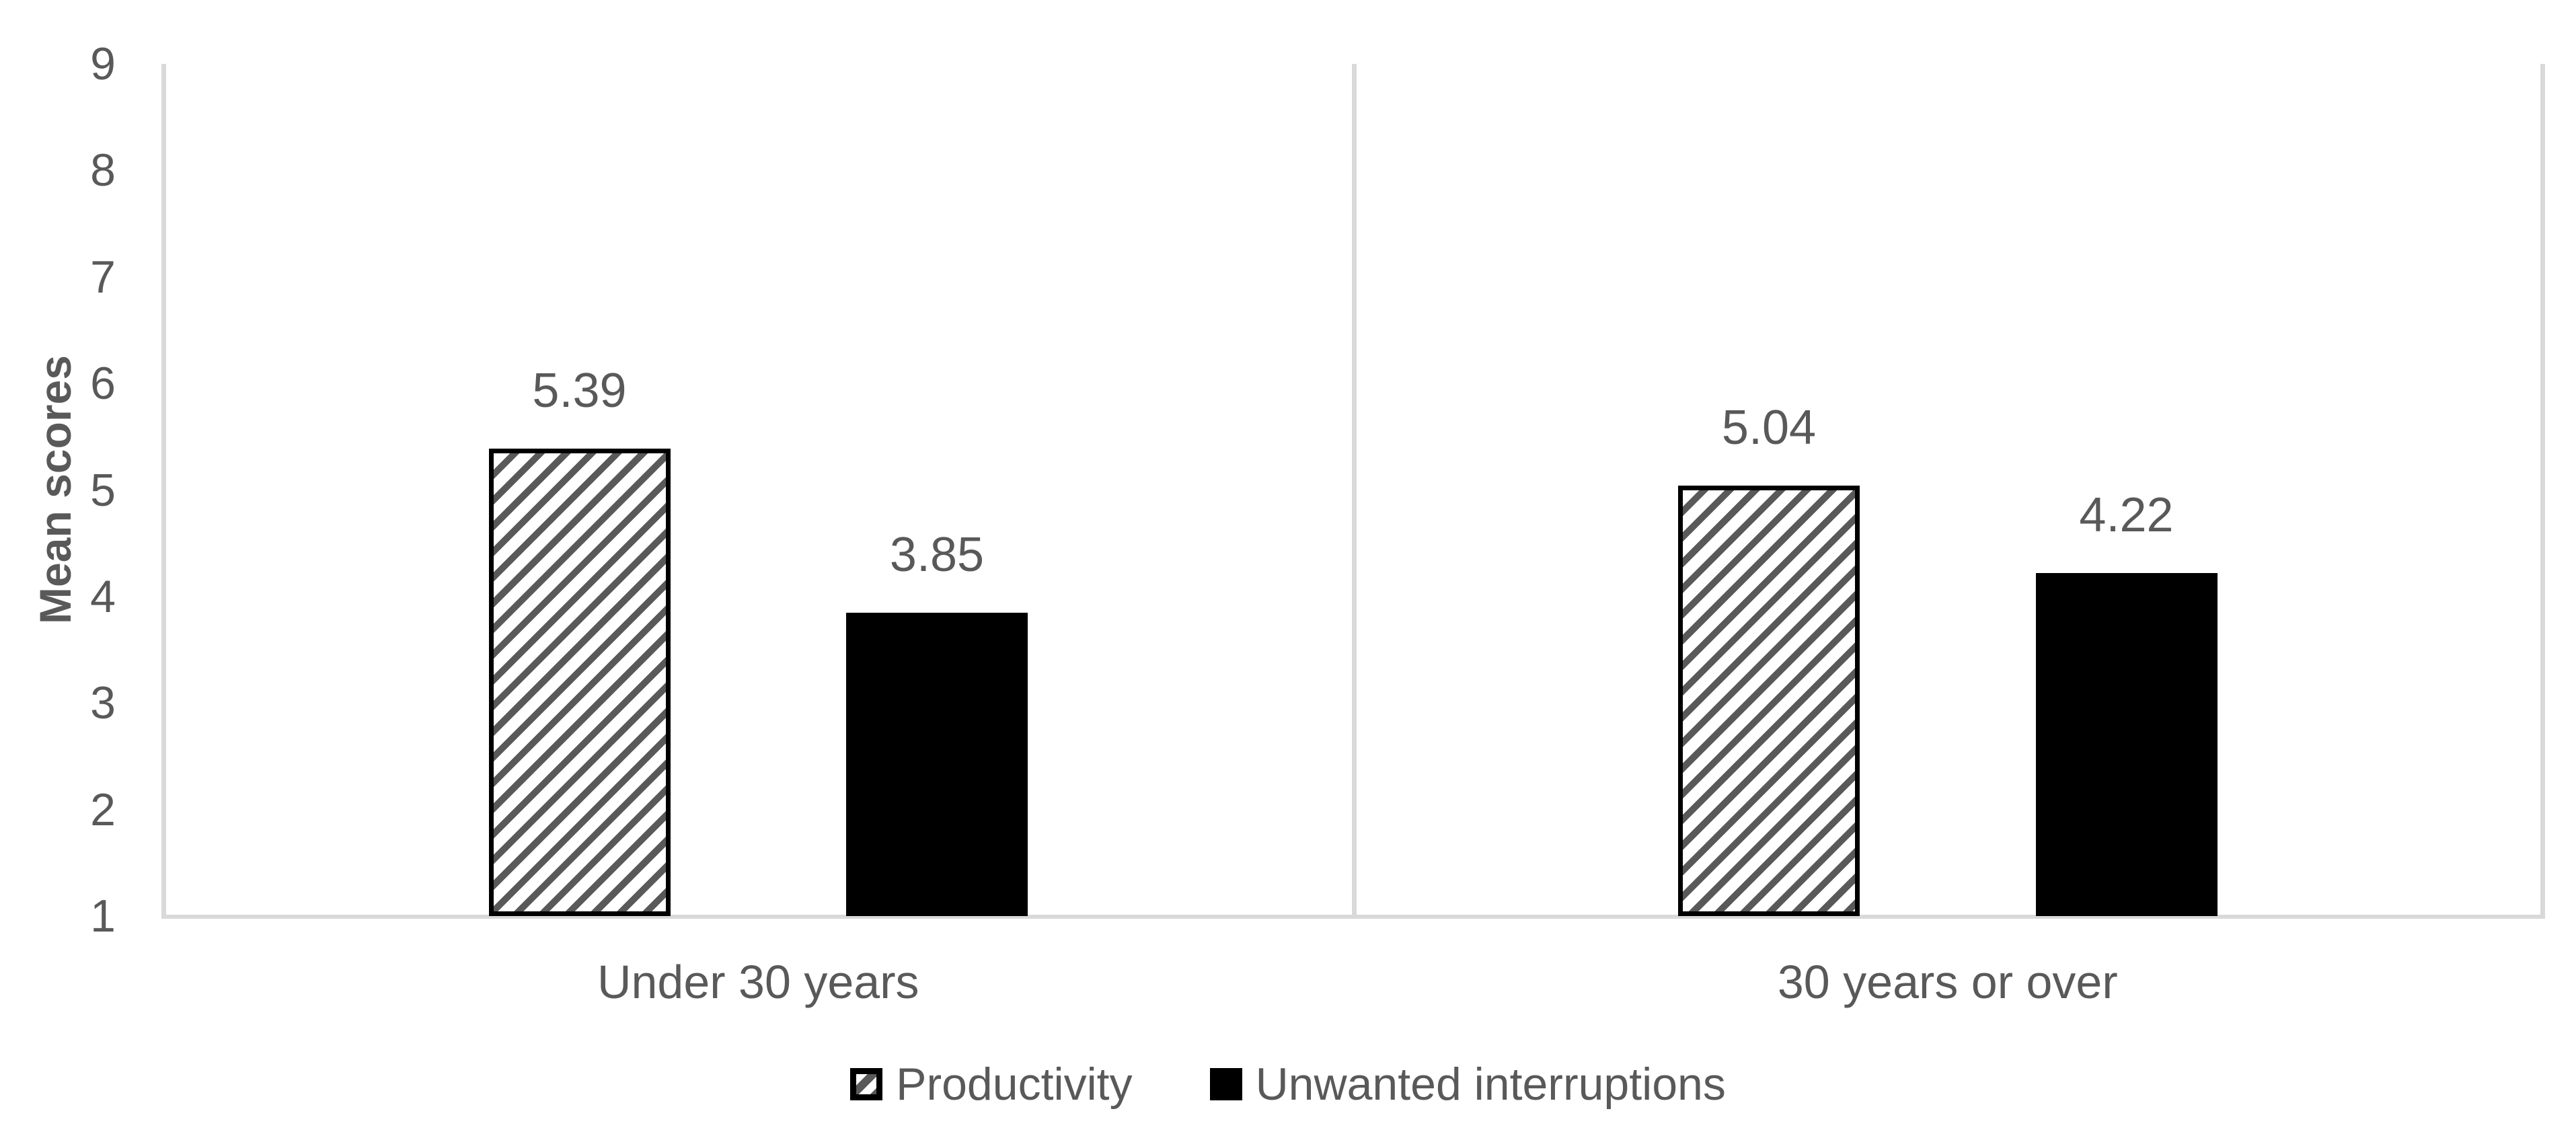  I want to click on data-label-productivity-under-30-years: 5.39, so click(579, 390).